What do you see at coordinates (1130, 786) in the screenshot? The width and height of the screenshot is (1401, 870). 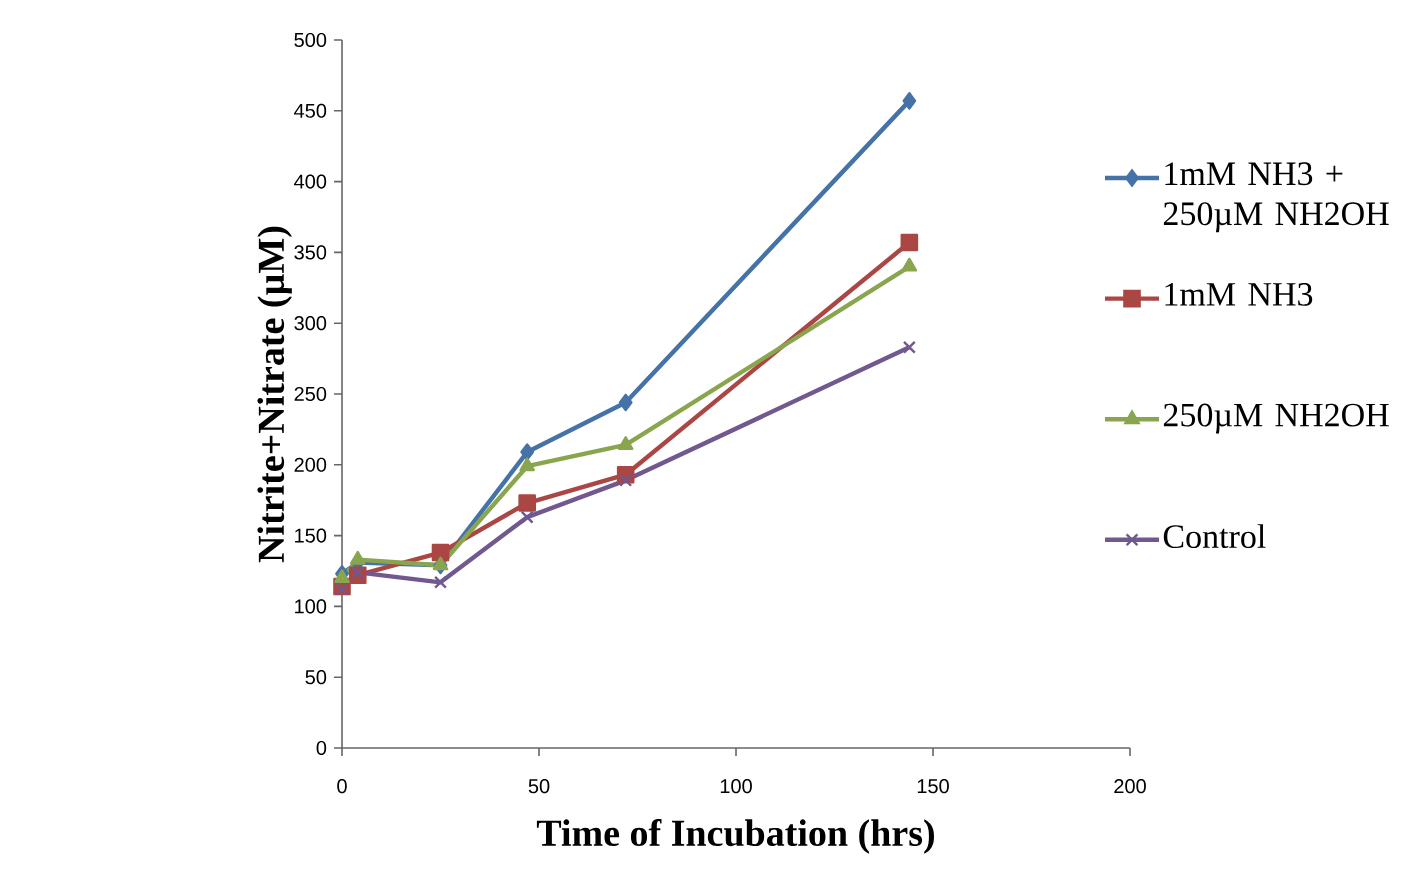 I see `x-tick-label: 200` at bounding box center [1130, 786].